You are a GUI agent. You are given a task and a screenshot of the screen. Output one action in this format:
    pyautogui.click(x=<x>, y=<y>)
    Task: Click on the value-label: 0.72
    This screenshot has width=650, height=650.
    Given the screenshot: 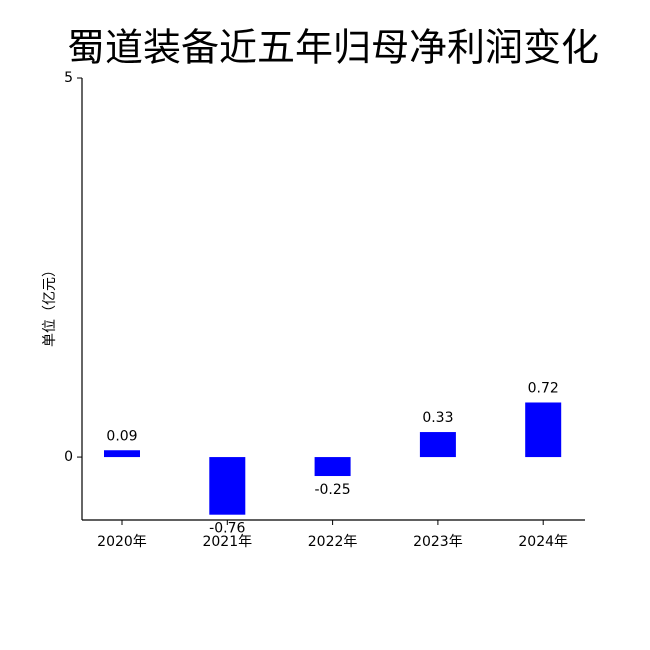 What is the action you would take?
    pyautogui.click(x=543, y=388)
    